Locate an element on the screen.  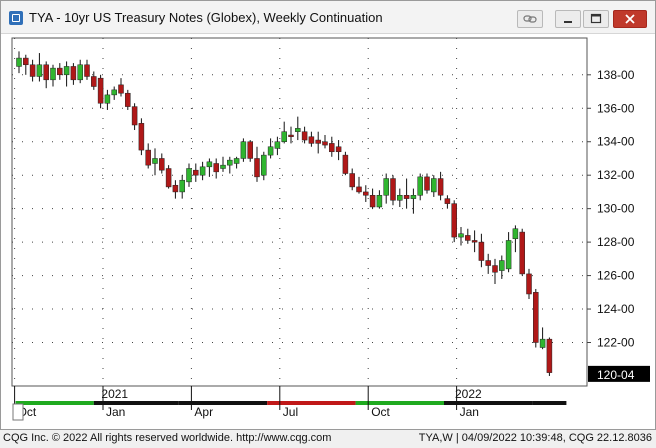
y-tick-label: 130-00 is located at coordinates (616, 209).